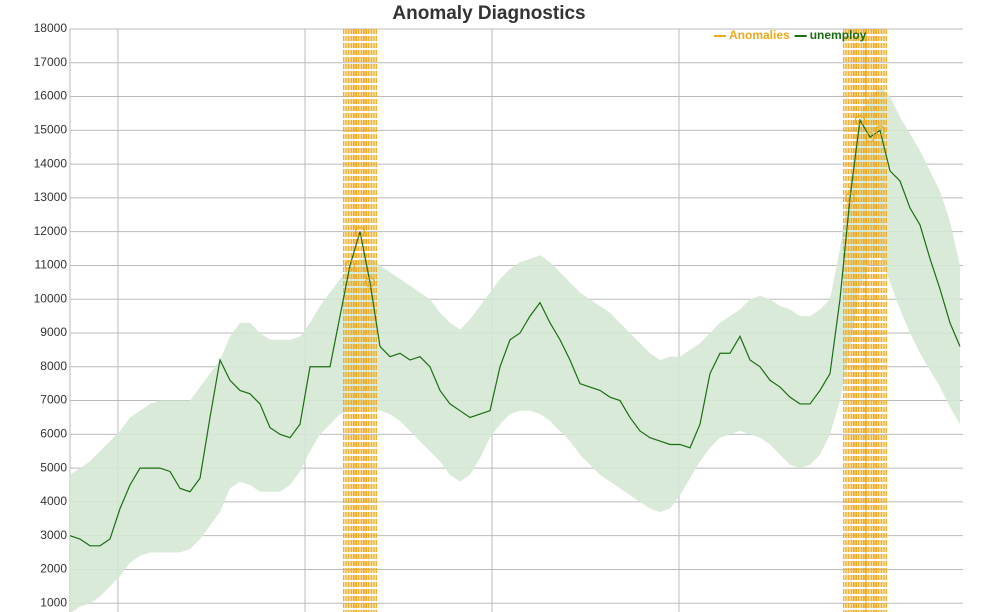 The width and height of the screenshot is (994, 612). I want to click on y-tick-label: 14000, so click(51, 163).